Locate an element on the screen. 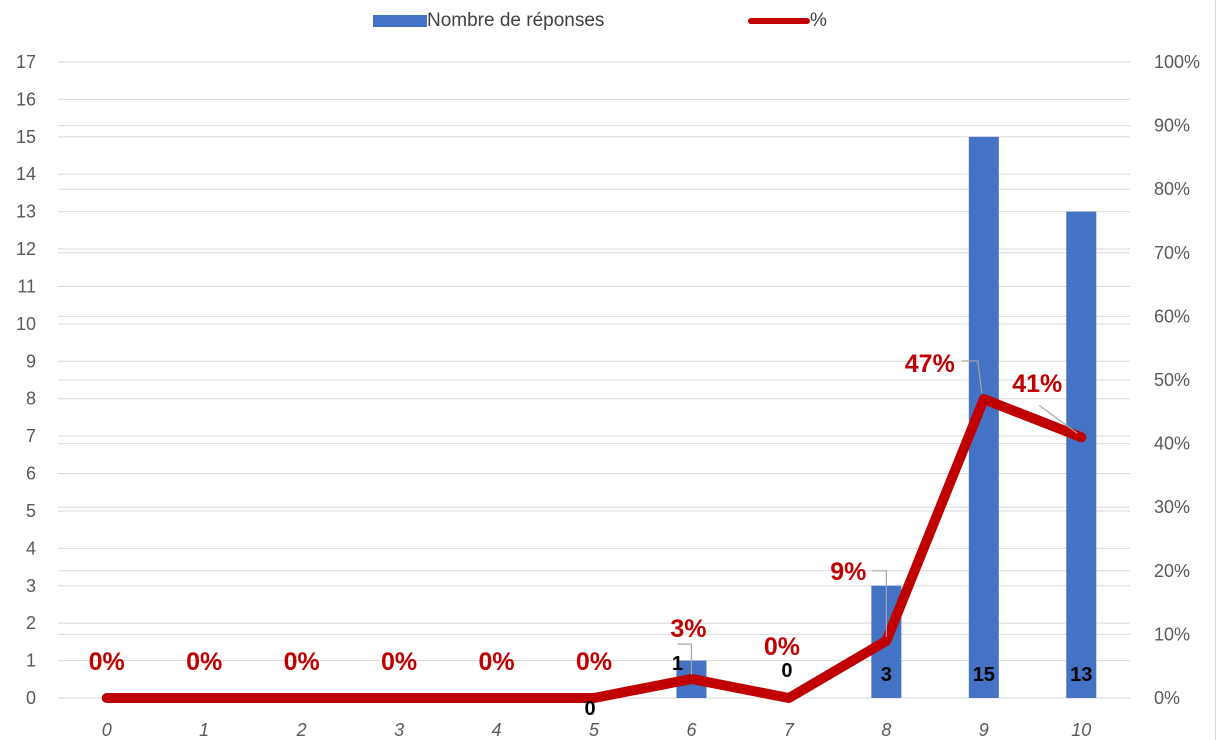  right-axis-tick-label: 30% is located at coordinates (1172, 507).